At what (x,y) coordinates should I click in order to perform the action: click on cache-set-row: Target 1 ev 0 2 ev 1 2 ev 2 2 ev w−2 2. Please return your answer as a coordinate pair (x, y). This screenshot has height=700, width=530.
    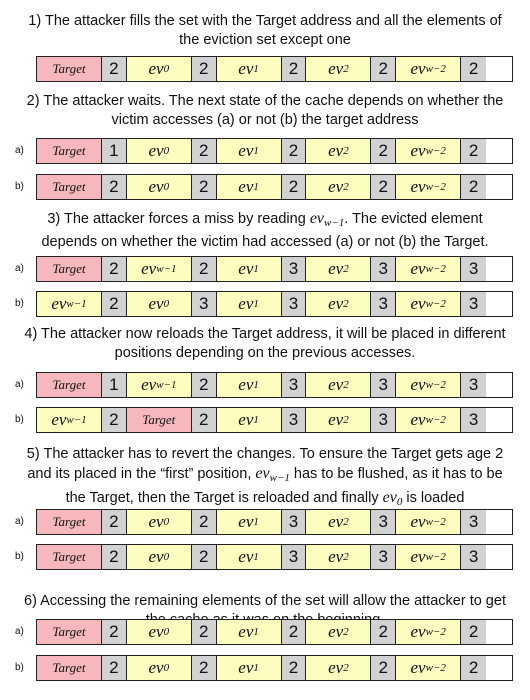
    Looking at the image, I should click on (274, 151).